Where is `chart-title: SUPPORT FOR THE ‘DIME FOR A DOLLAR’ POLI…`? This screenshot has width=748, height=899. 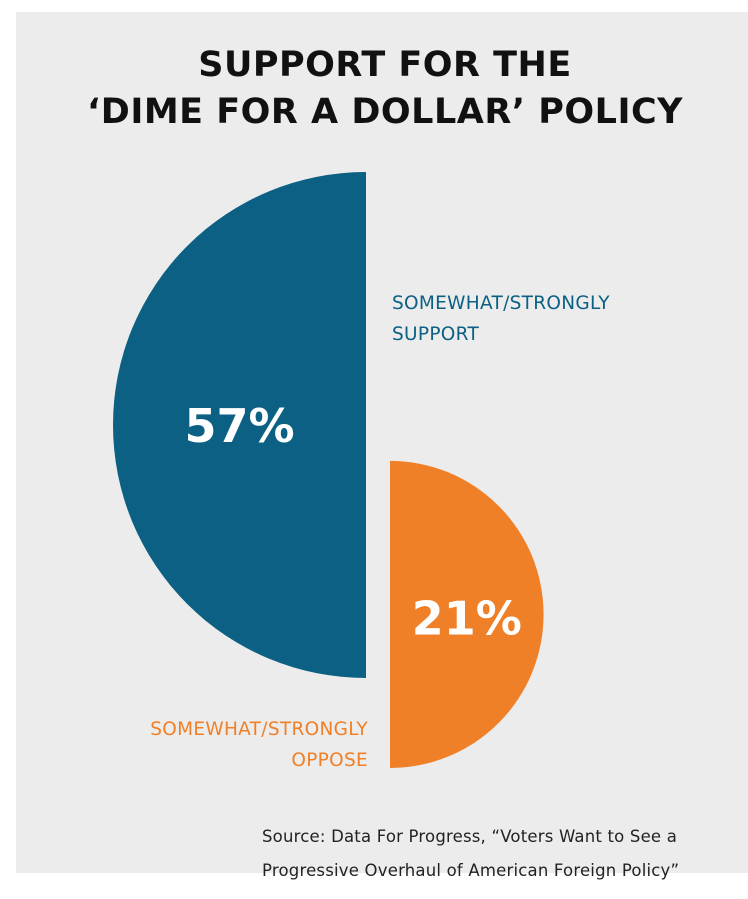
chart-title: SUPPORT FOR THE ‘DIME FOR A DOLLAR’ POLI… is located at coordinates (382, 89).